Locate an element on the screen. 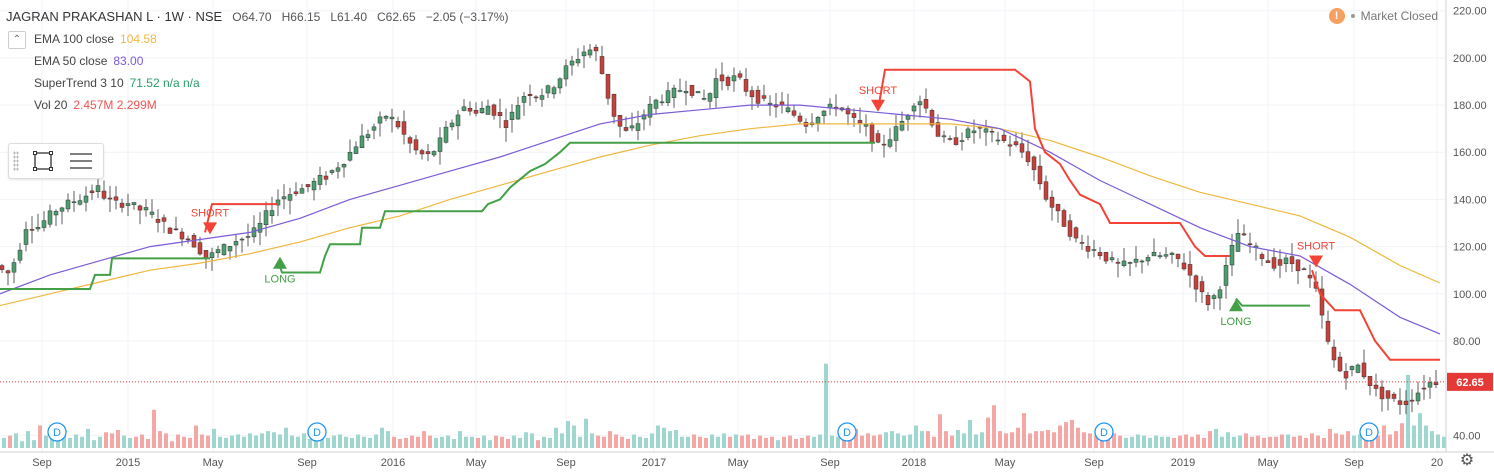 The height and width of the screenshot is (474, 1494). market-status: ! Market Closed is located at coordinates (1383, 16).